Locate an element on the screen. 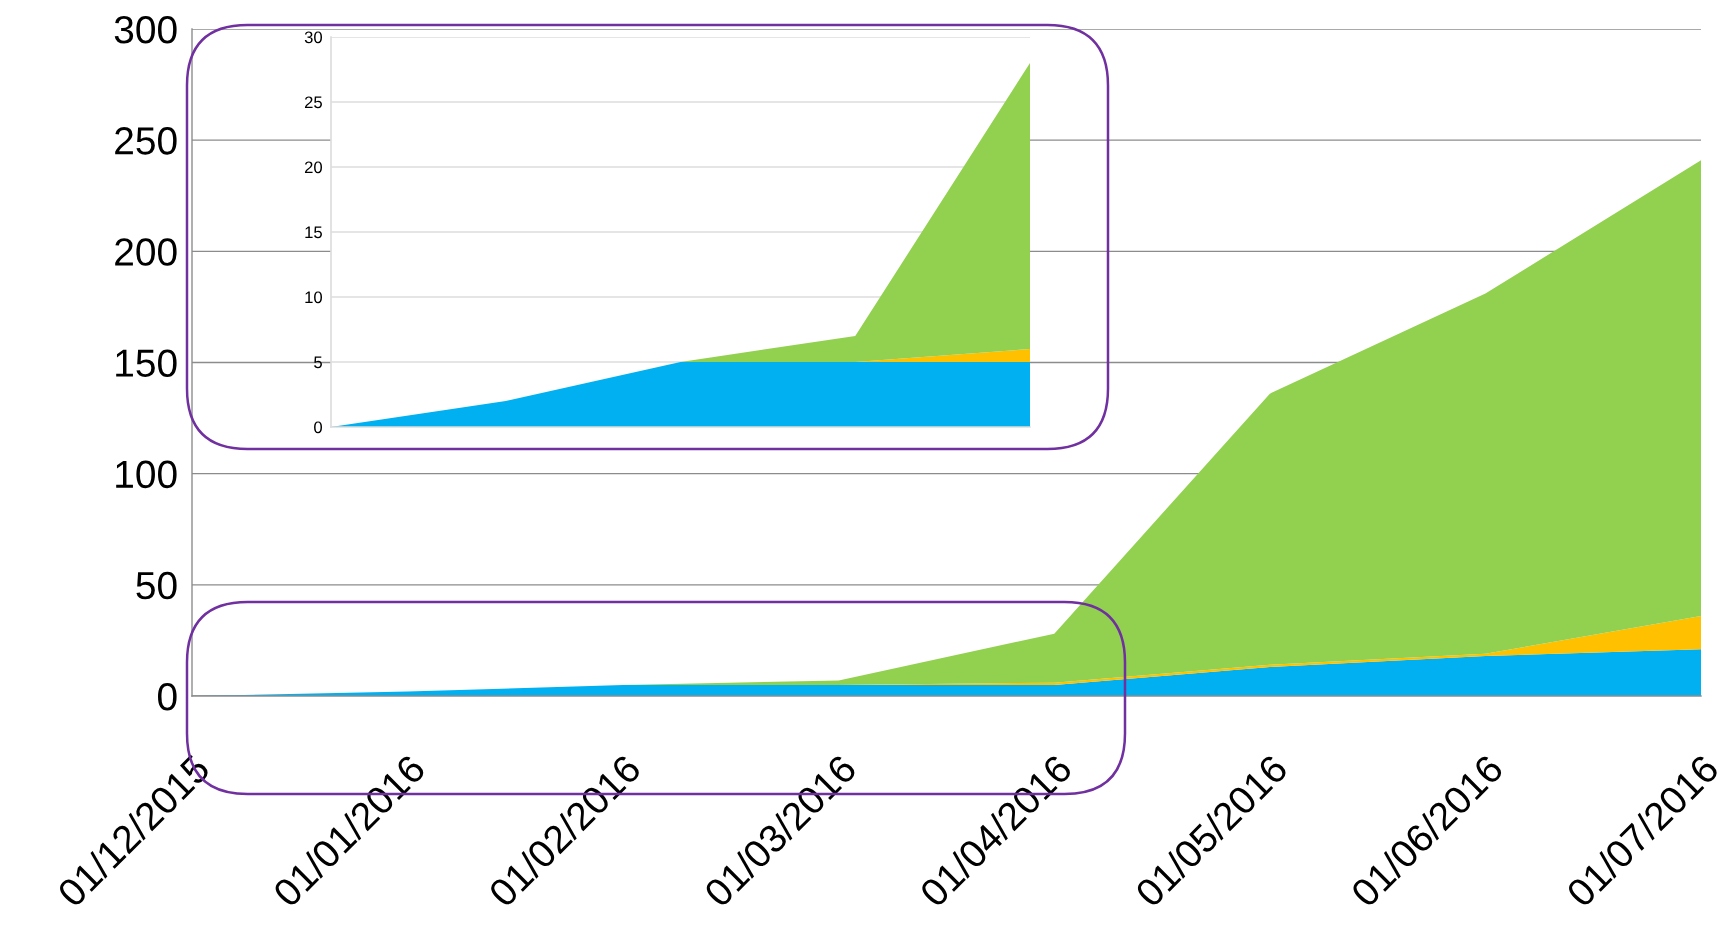  y-tick-label: 100 is located at coordinates (146, 474).